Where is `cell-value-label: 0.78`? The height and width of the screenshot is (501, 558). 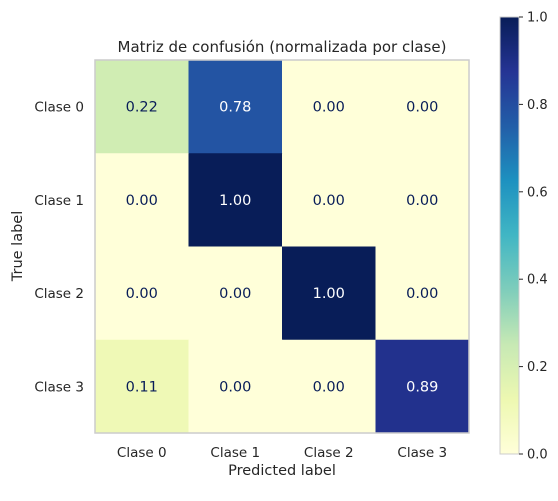 cell-value-label: 0.78 is located at coordinates (235, 108).